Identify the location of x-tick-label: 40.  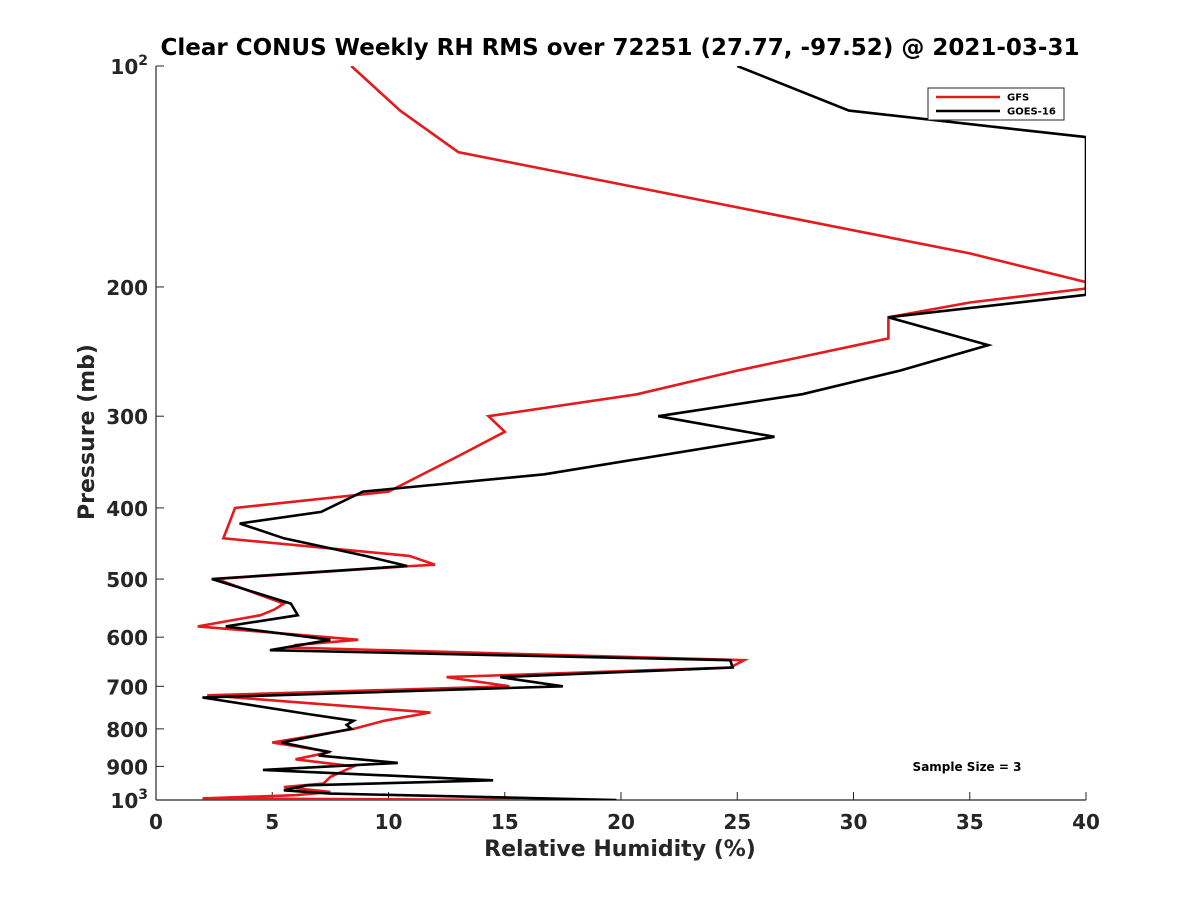
(1086, 822).